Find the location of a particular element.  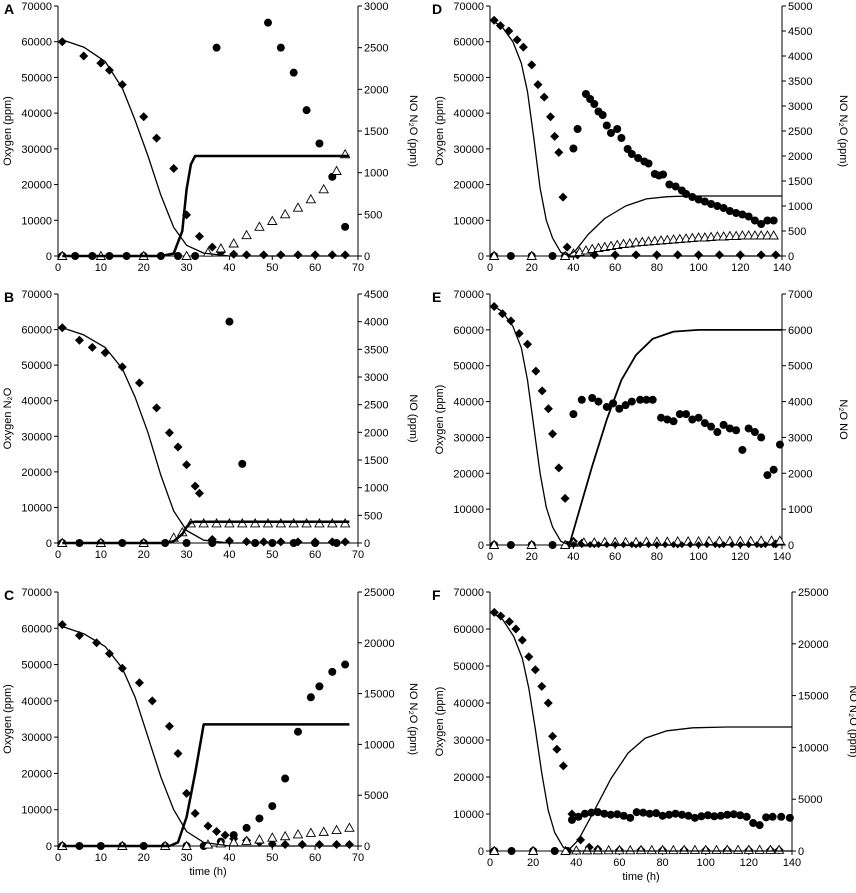

y-right-tick-label: 15000 is located at coordinates (813, 697).